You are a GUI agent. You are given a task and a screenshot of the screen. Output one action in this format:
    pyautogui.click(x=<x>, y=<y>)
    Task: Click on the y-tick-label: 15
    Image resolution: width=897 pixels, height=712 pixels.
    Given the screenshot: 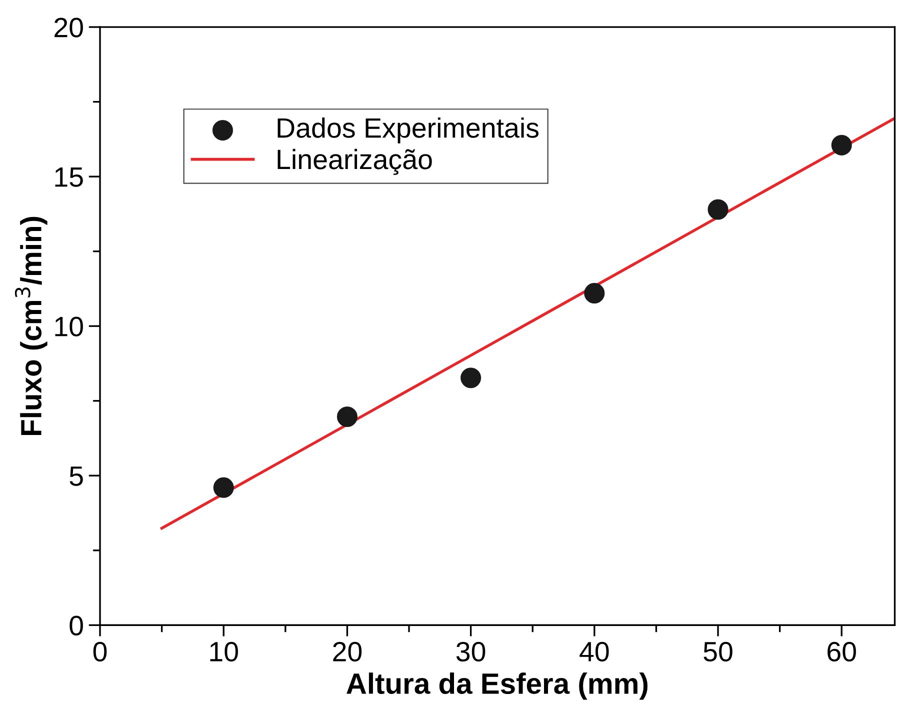 What is the action you would take?
    pyautogui.click(x=69, y=177)
    